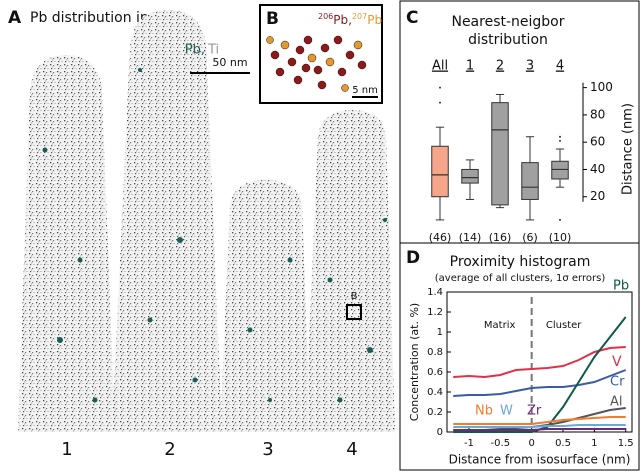 This screenshot has height=472, width=641. I want to click on annotation: Cluster, so click(564, 325).